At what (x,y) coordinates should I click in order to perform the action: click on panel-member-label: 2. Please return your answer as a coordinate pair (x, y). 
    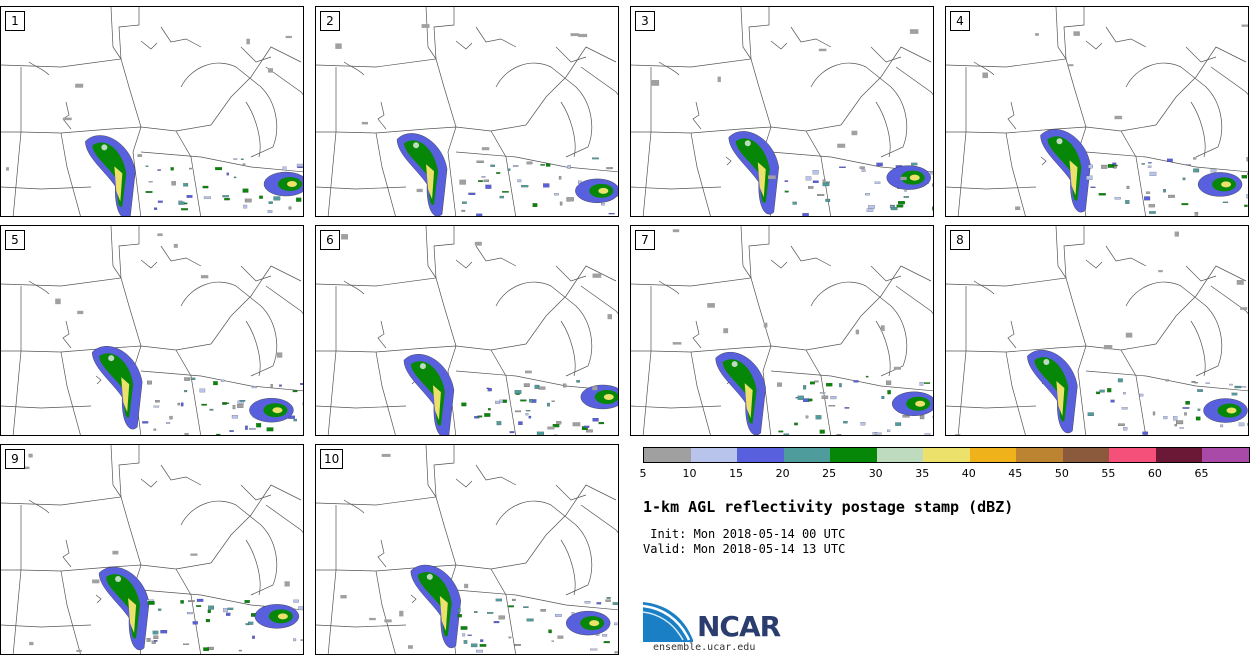
    Looking at the image, I should click on (330, 21).